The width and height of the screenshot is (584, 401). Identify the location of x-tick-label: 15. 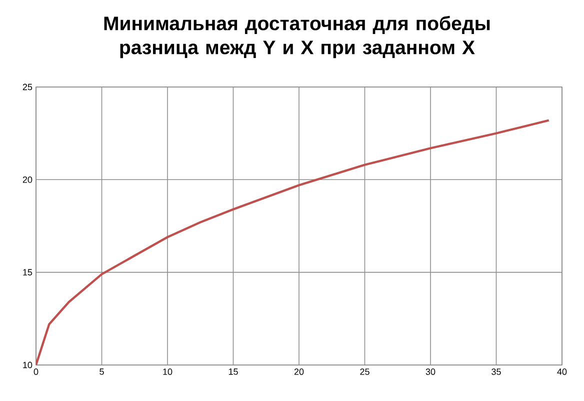
(233, 371).